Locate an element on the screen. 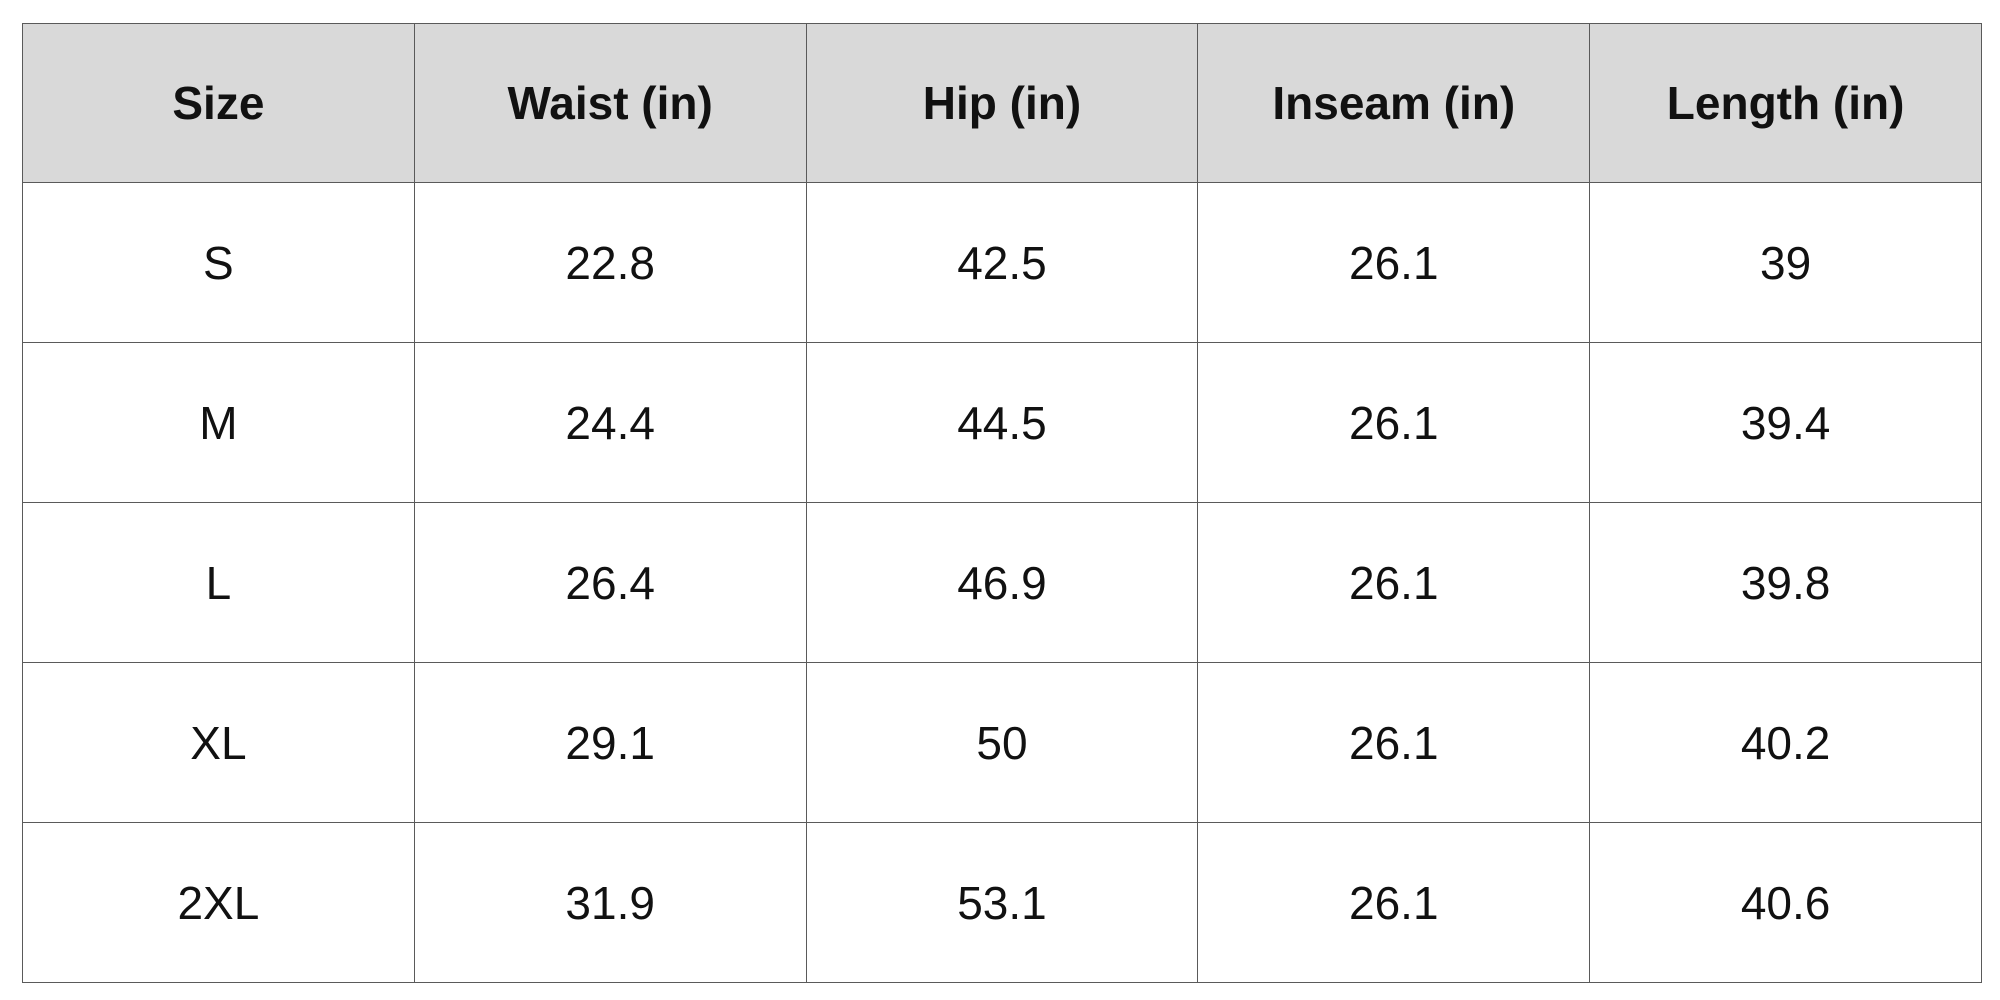 The image size is (2000, 1000). cell-waist: 22.8 is located at coordinates (610, 262).